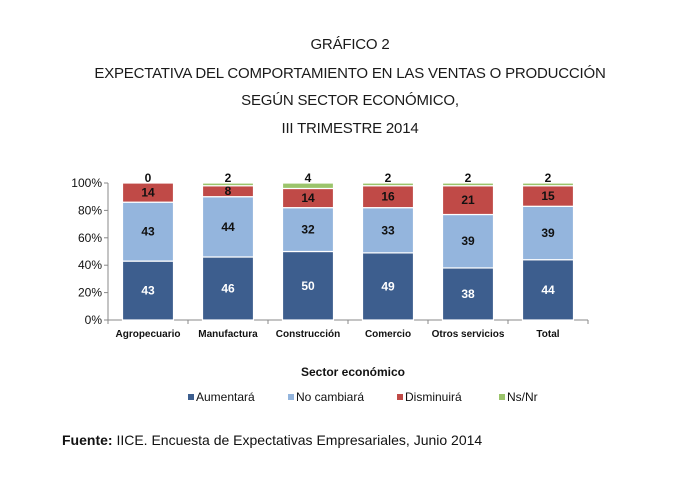 This screenshot has height=490, width=700. I want to click on source-label: Fuente:, so click(87, 440).